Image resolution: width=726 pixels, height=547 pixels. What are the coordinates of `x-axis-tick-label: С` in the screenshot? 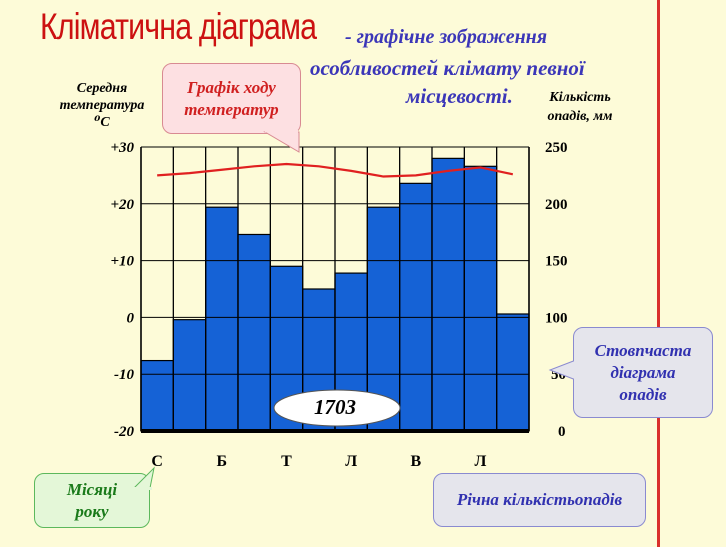 It's located at (157, 461).